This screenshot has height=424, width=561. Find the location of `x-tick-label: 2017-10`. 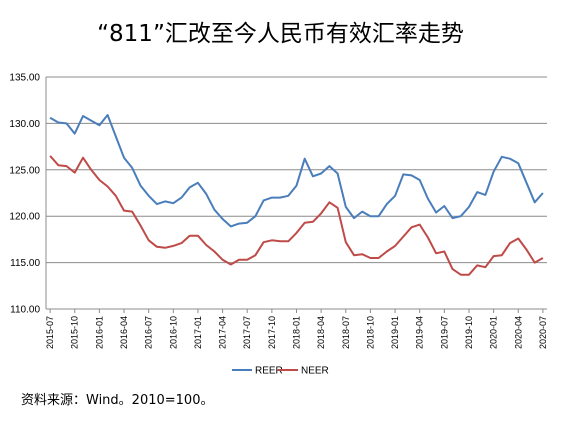

x-tick-label: 2017-10 is located at coordinates (272, 332).